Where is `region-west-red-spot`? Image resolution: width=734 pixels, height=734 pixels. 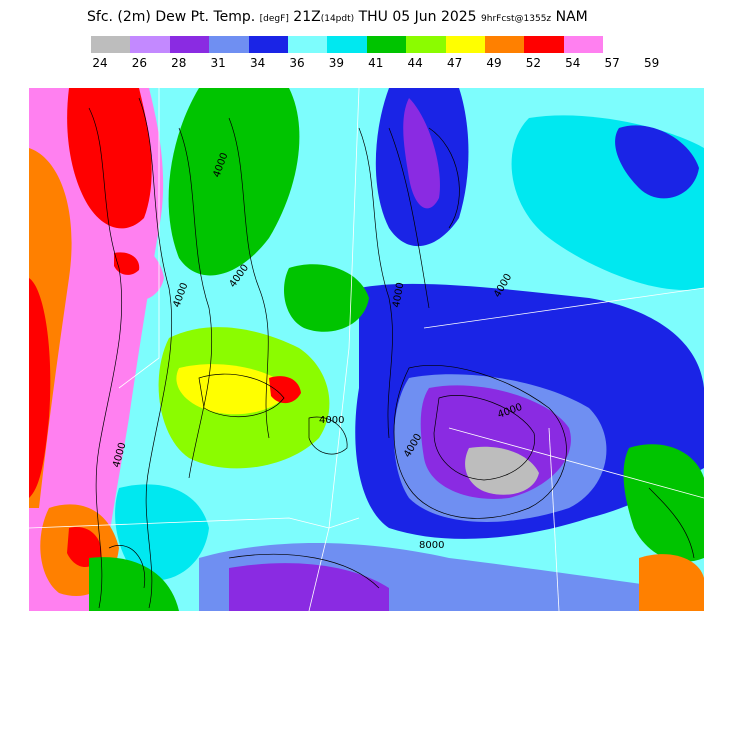
region-west-red-spot is located at coordinates (285, 390).